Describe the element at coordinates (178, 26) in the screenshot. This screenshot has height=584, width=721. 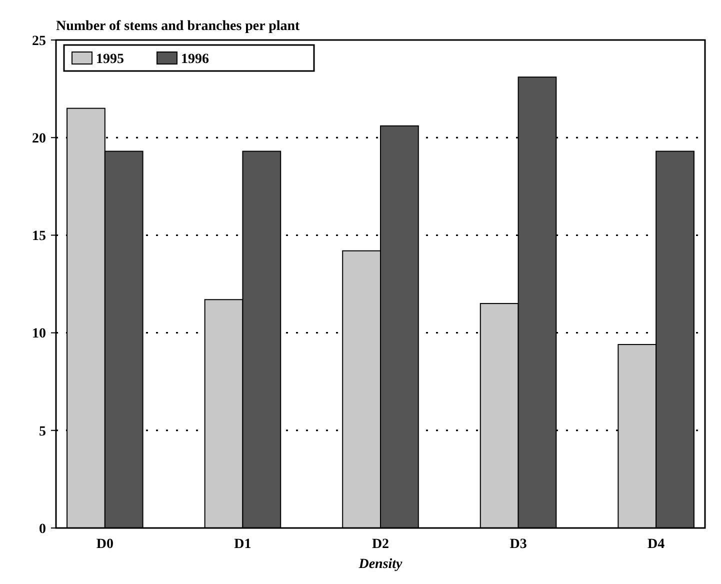
I see `chart-title: Number of stems and branches per plant` at that location.